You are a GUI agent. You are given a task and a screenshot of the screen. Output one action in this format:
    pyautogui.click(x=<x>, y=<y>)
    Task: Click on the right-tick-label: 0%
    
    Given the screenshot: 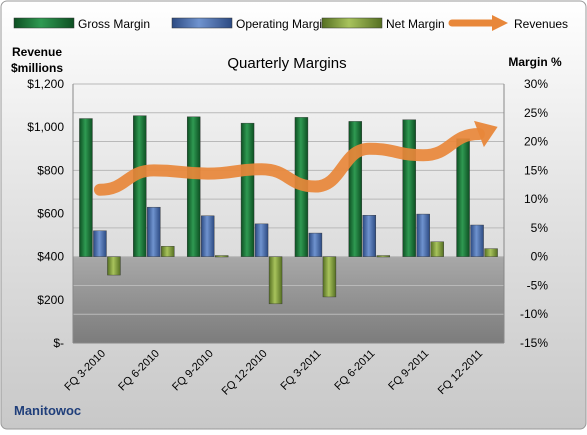 What is the action you would take?
    pyautogui.click(x=540, y=257)
    